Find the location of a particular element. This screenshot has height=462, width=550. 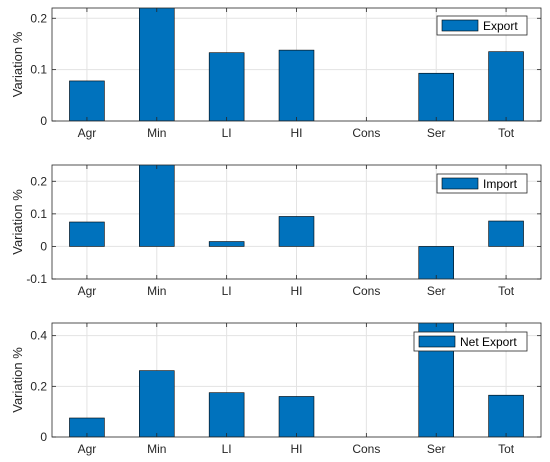

legend-label: Net Export is located at coordinates (488, 342).